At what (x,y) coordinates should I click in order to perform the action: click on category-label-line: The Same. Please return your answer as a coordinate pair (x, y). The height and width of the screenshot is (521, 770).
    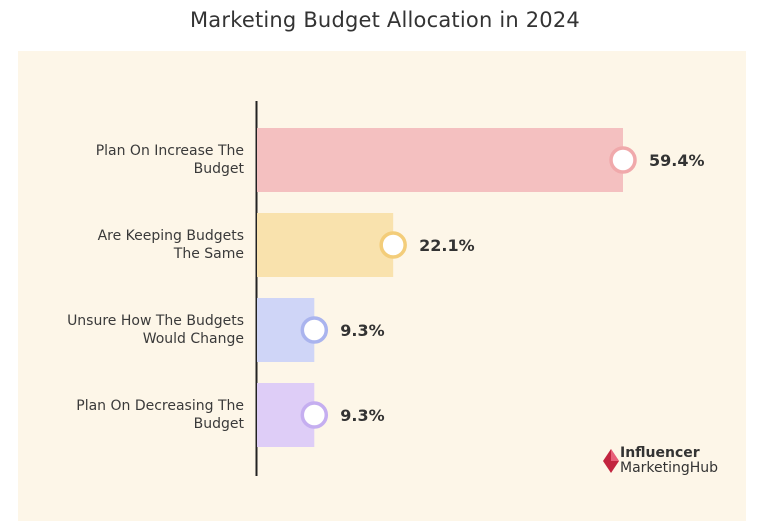
    Looking at the image, I should click on (208, 254).